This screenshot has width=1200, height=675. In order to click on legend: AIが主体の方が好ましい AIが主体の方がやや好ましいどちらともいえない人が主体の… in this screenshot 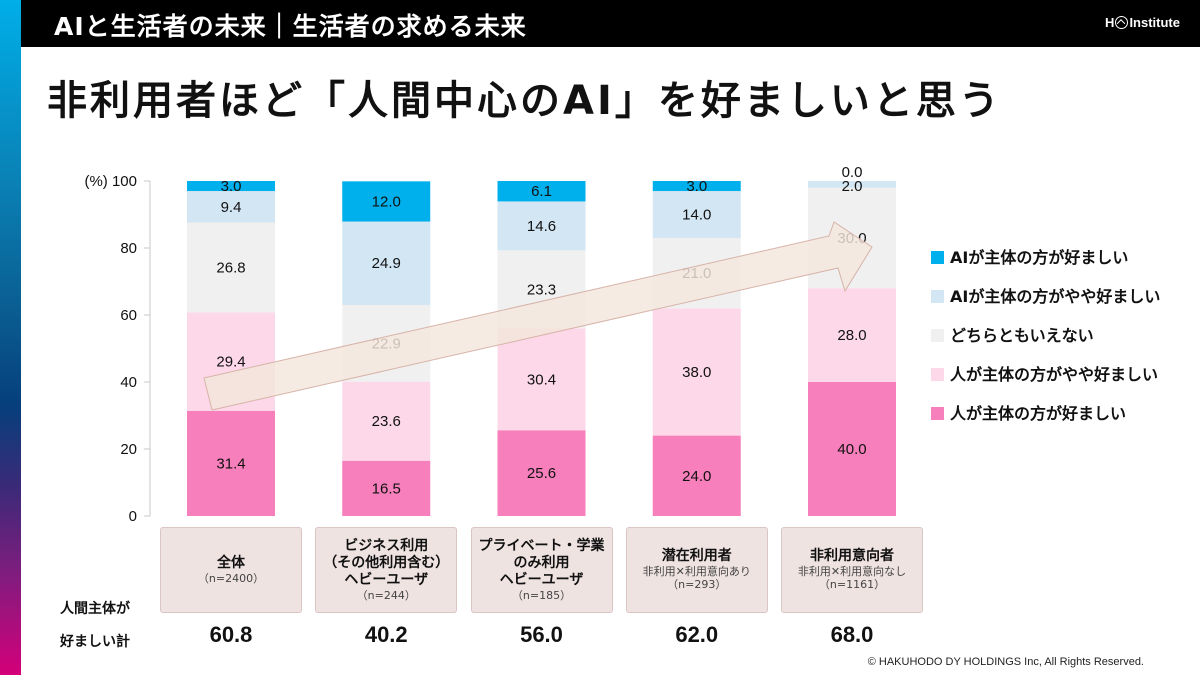, I will do `click(1045, 335)`.